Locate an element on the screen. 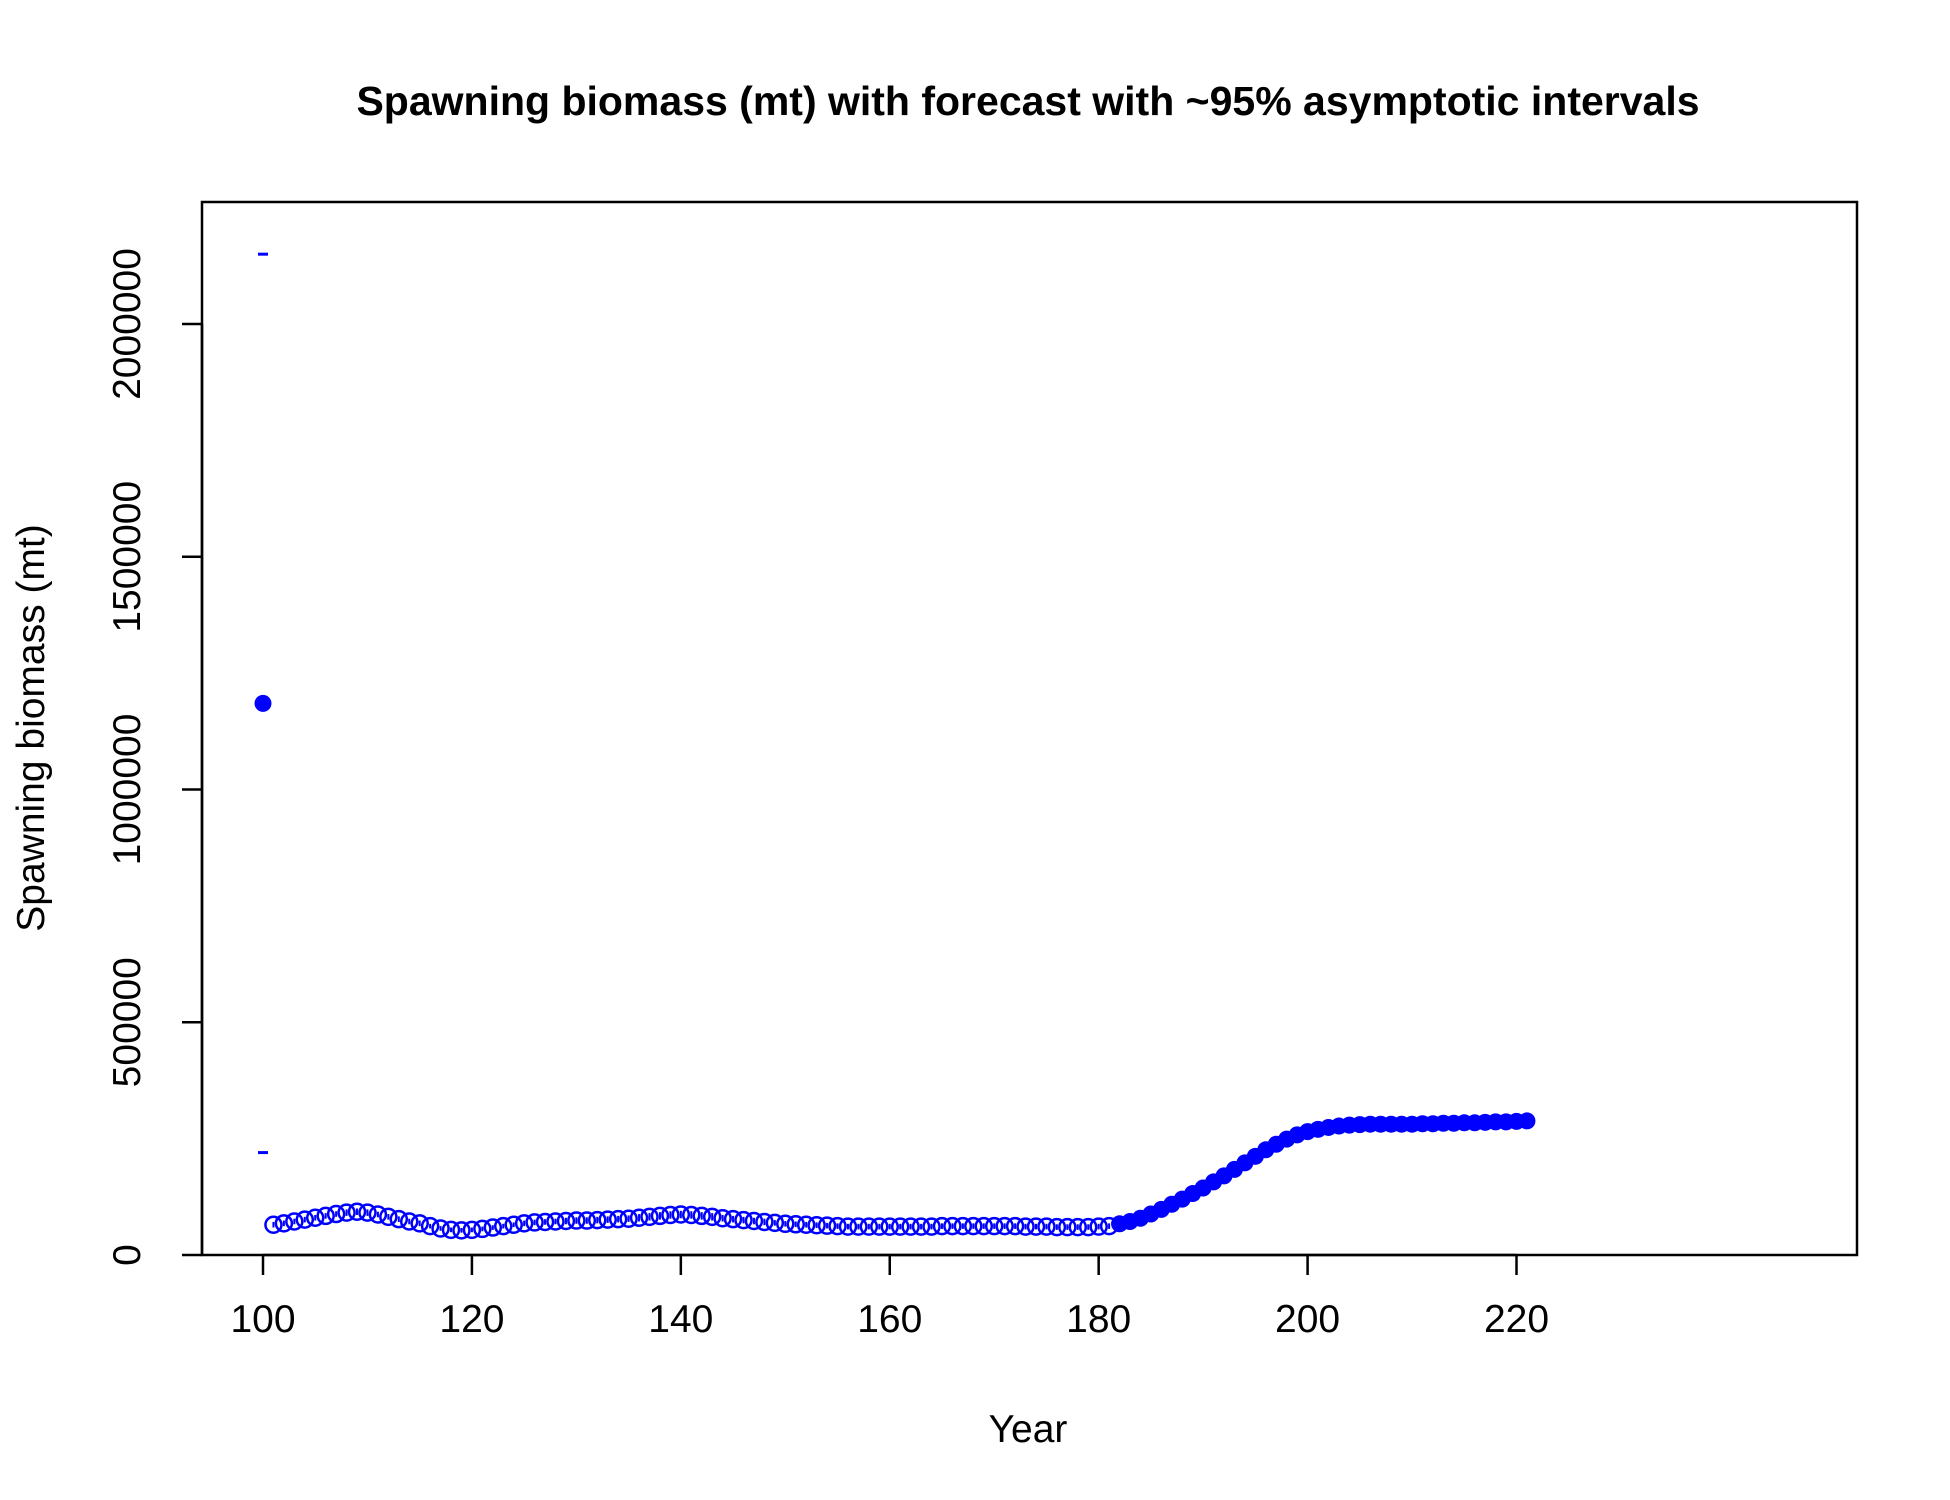 Image resolution: width=1950 pixels, height=1500 pixels. x-axis-label: Year is located at coordinates (1028, 1429).